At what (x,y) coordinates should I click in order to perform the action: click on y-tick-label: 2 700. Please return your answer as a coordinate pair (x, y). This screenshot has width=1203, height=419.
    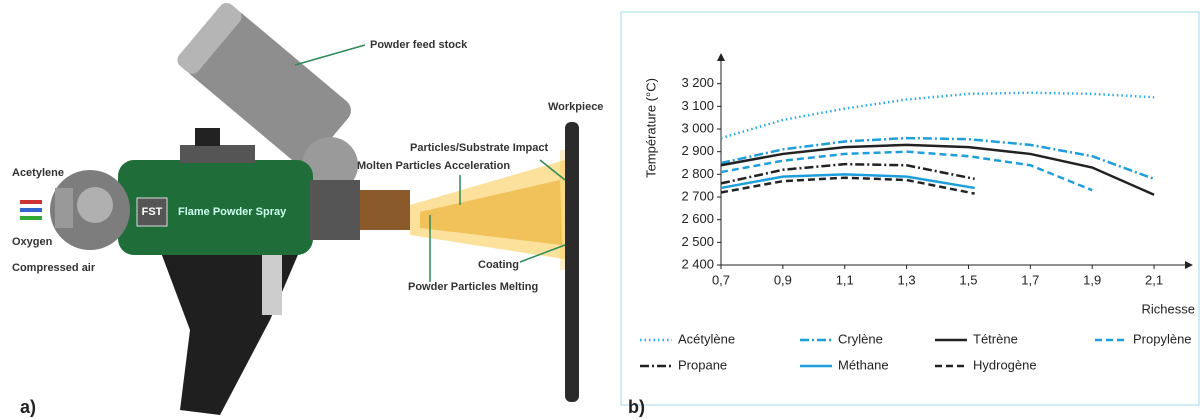
    Looking at the image, I should click on (697, 195).